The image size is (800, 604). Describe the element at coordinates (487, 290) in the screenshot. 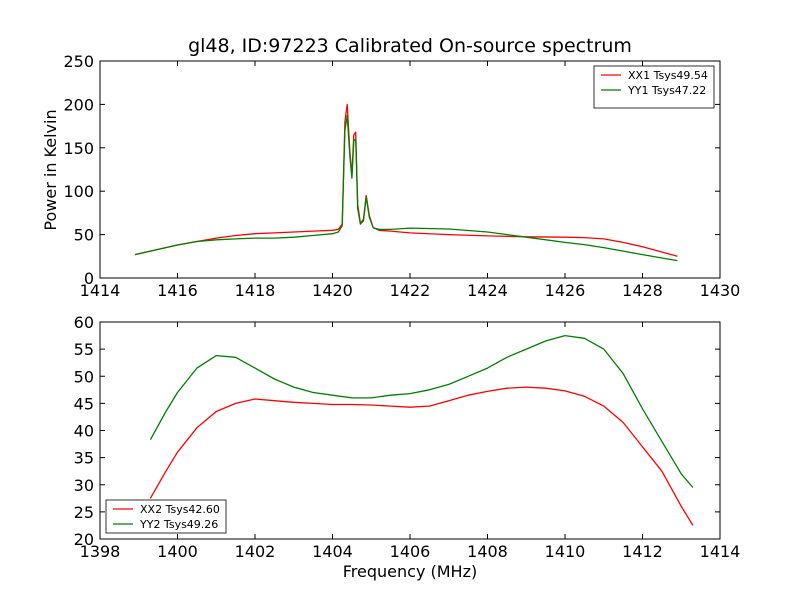

I see `x-tick-label: 1424` at that location.